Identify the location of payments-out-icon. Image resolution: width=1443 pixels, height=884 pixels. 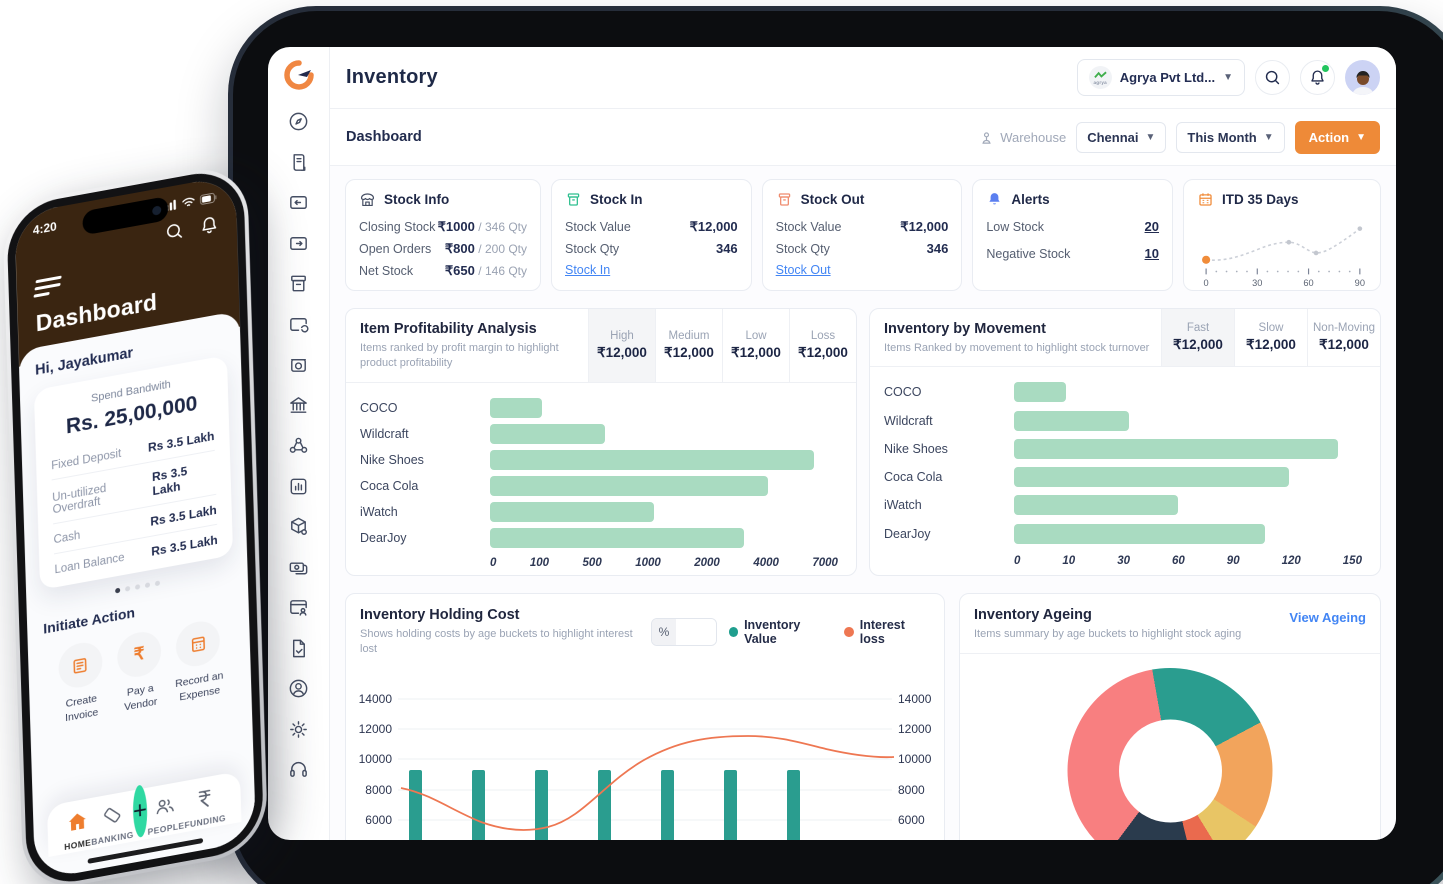
(298, 243).